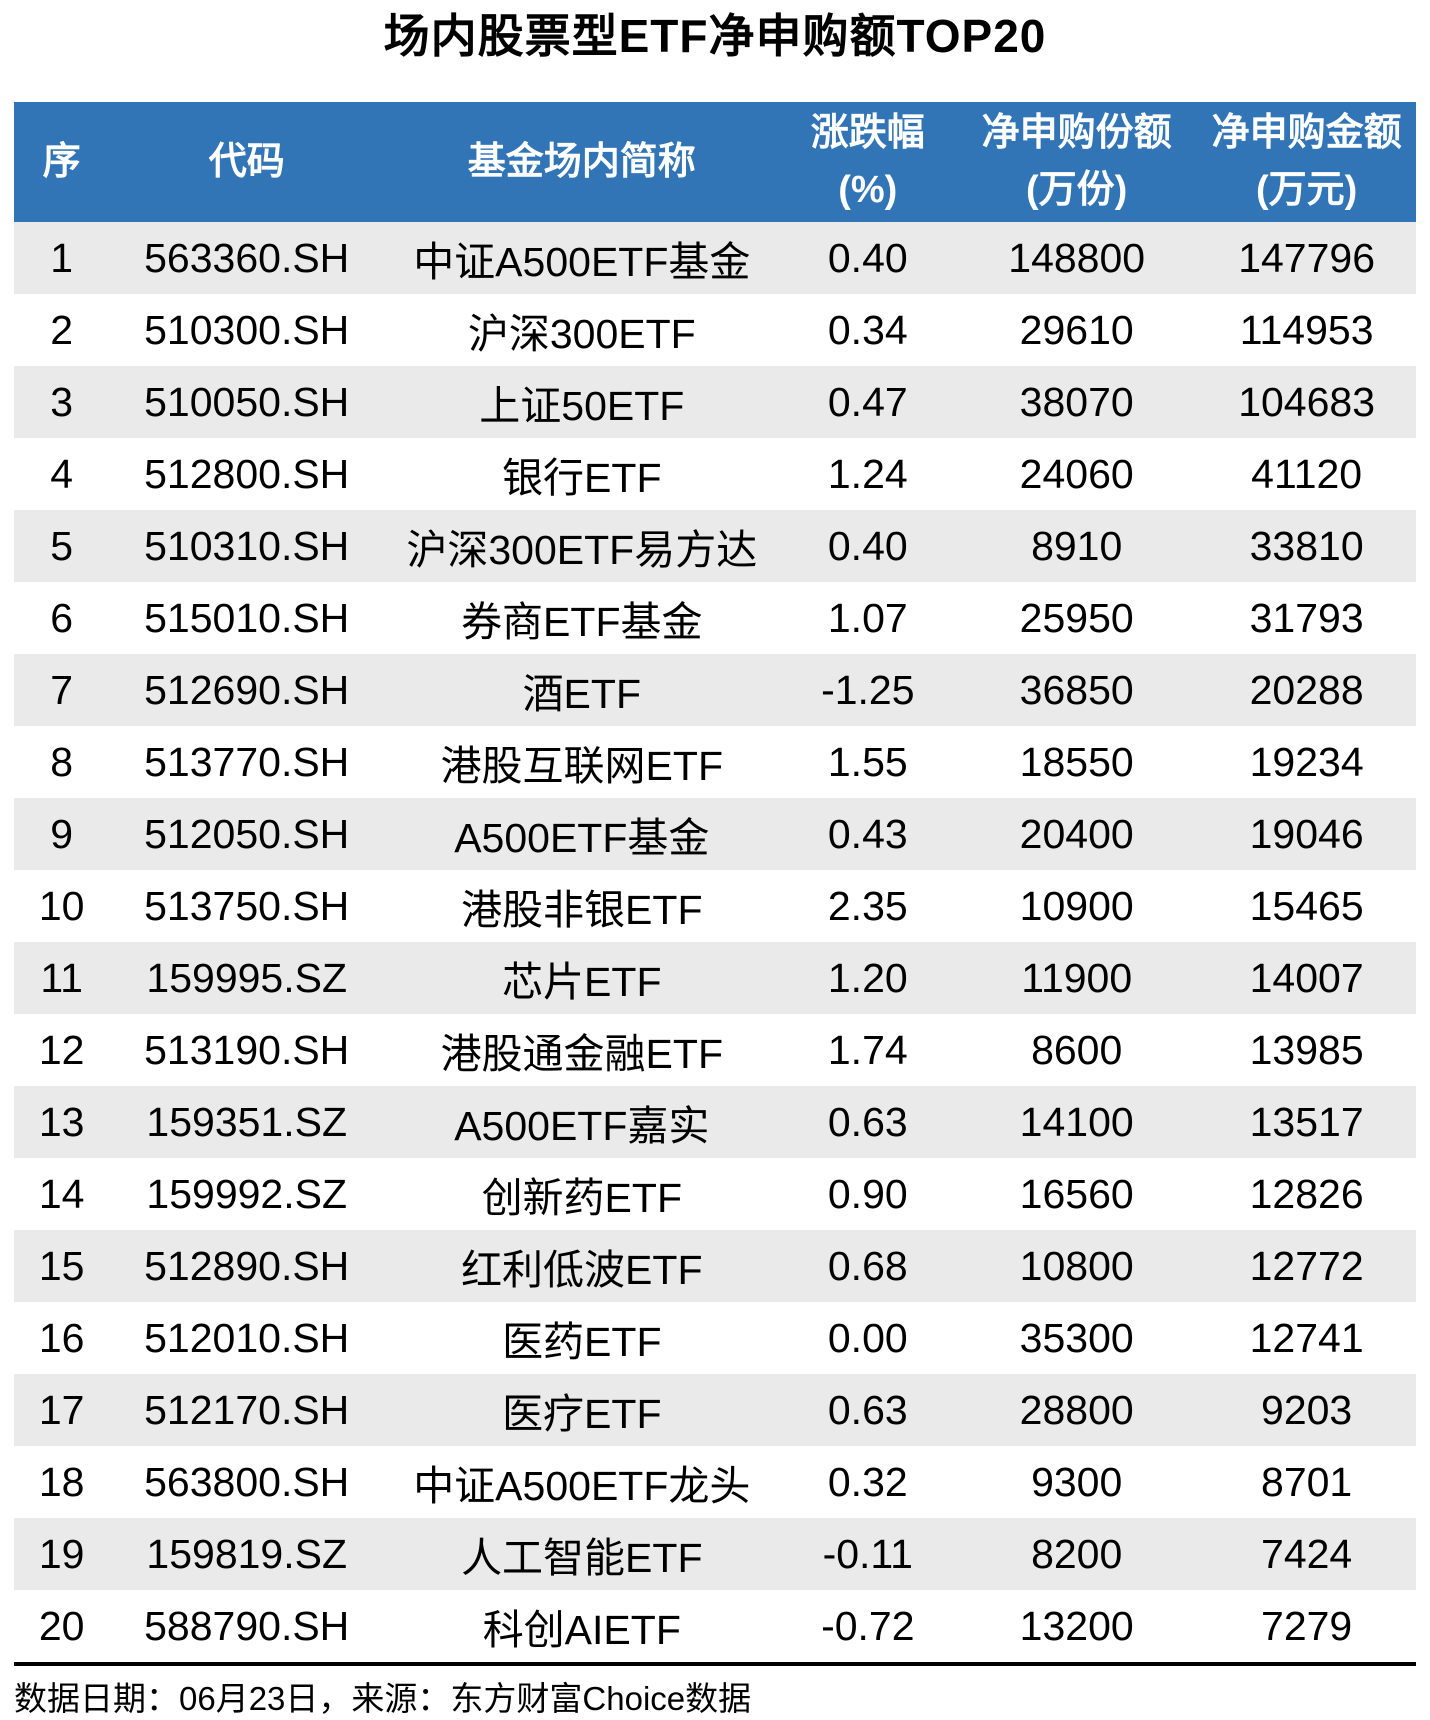 The height and width of the screenshot is (1720, 1430). Describe the element at coordinates (715, 330) in the screenshot. I see `table-row: 2 510300.SH 沪深300ETF 0.34 29610 114953` at that location.